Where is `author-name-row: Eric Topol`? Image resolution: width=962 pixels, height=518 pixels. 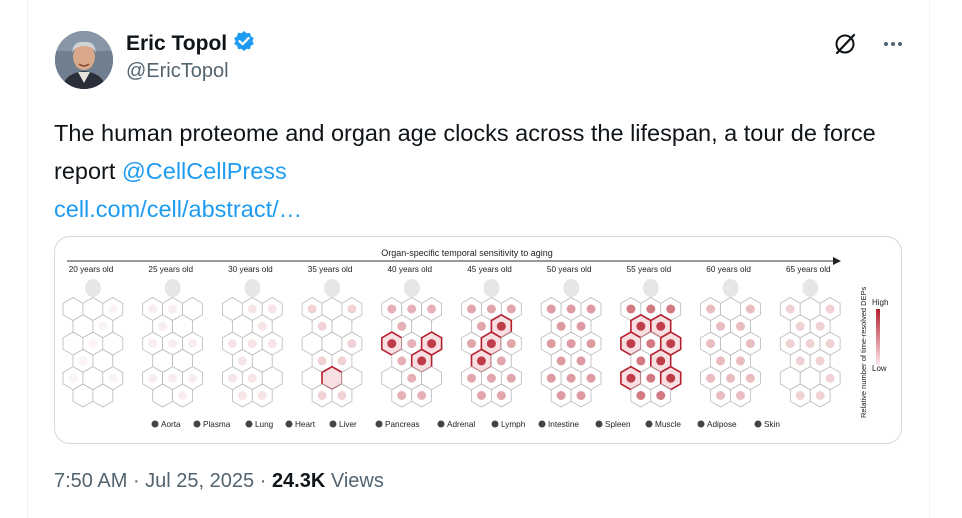
author-name-row: Eric Topol is located at coordinates (190, 43).